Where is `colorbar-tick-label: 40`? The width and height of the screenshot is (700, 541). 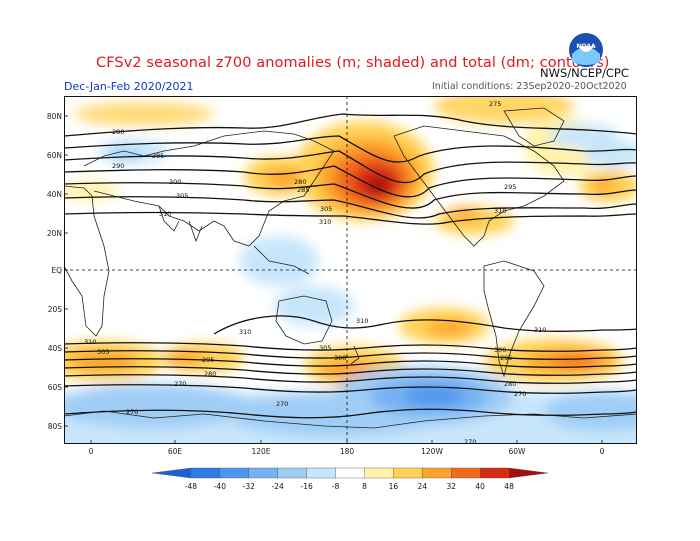 colorbar-tick-label: 40 is located at coordinates (480, 486).